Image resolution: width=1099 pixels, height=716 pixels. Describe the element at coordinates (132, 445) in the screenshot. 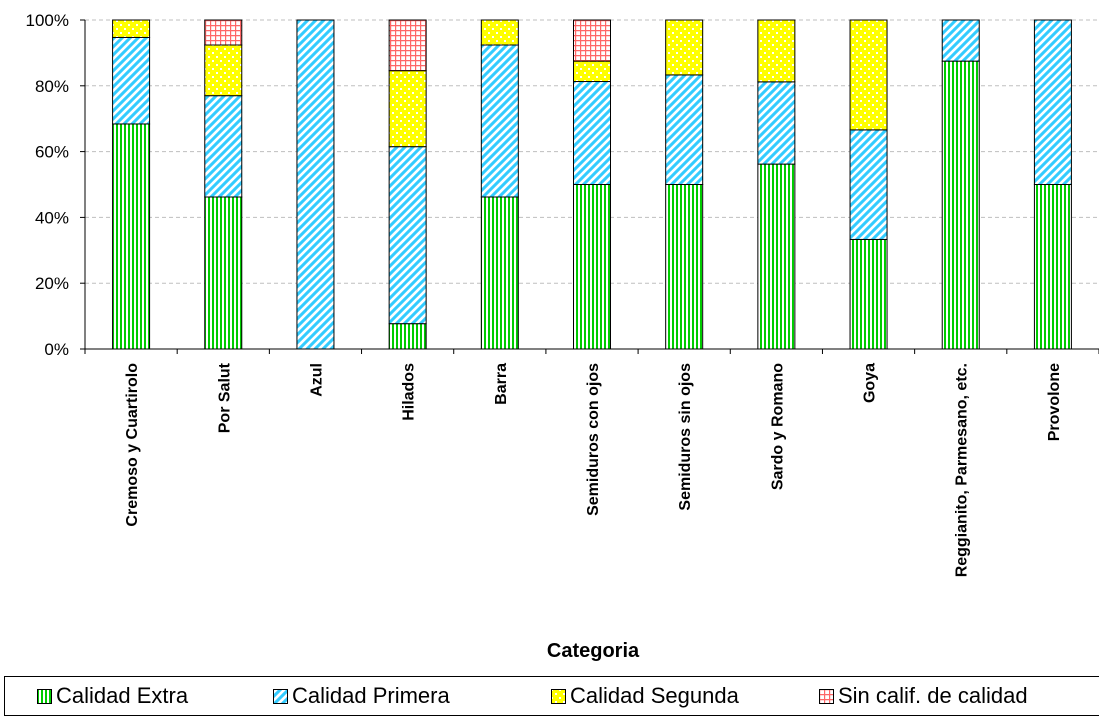

I see `category-label: Cremoso y Cuartirolo` at that location.